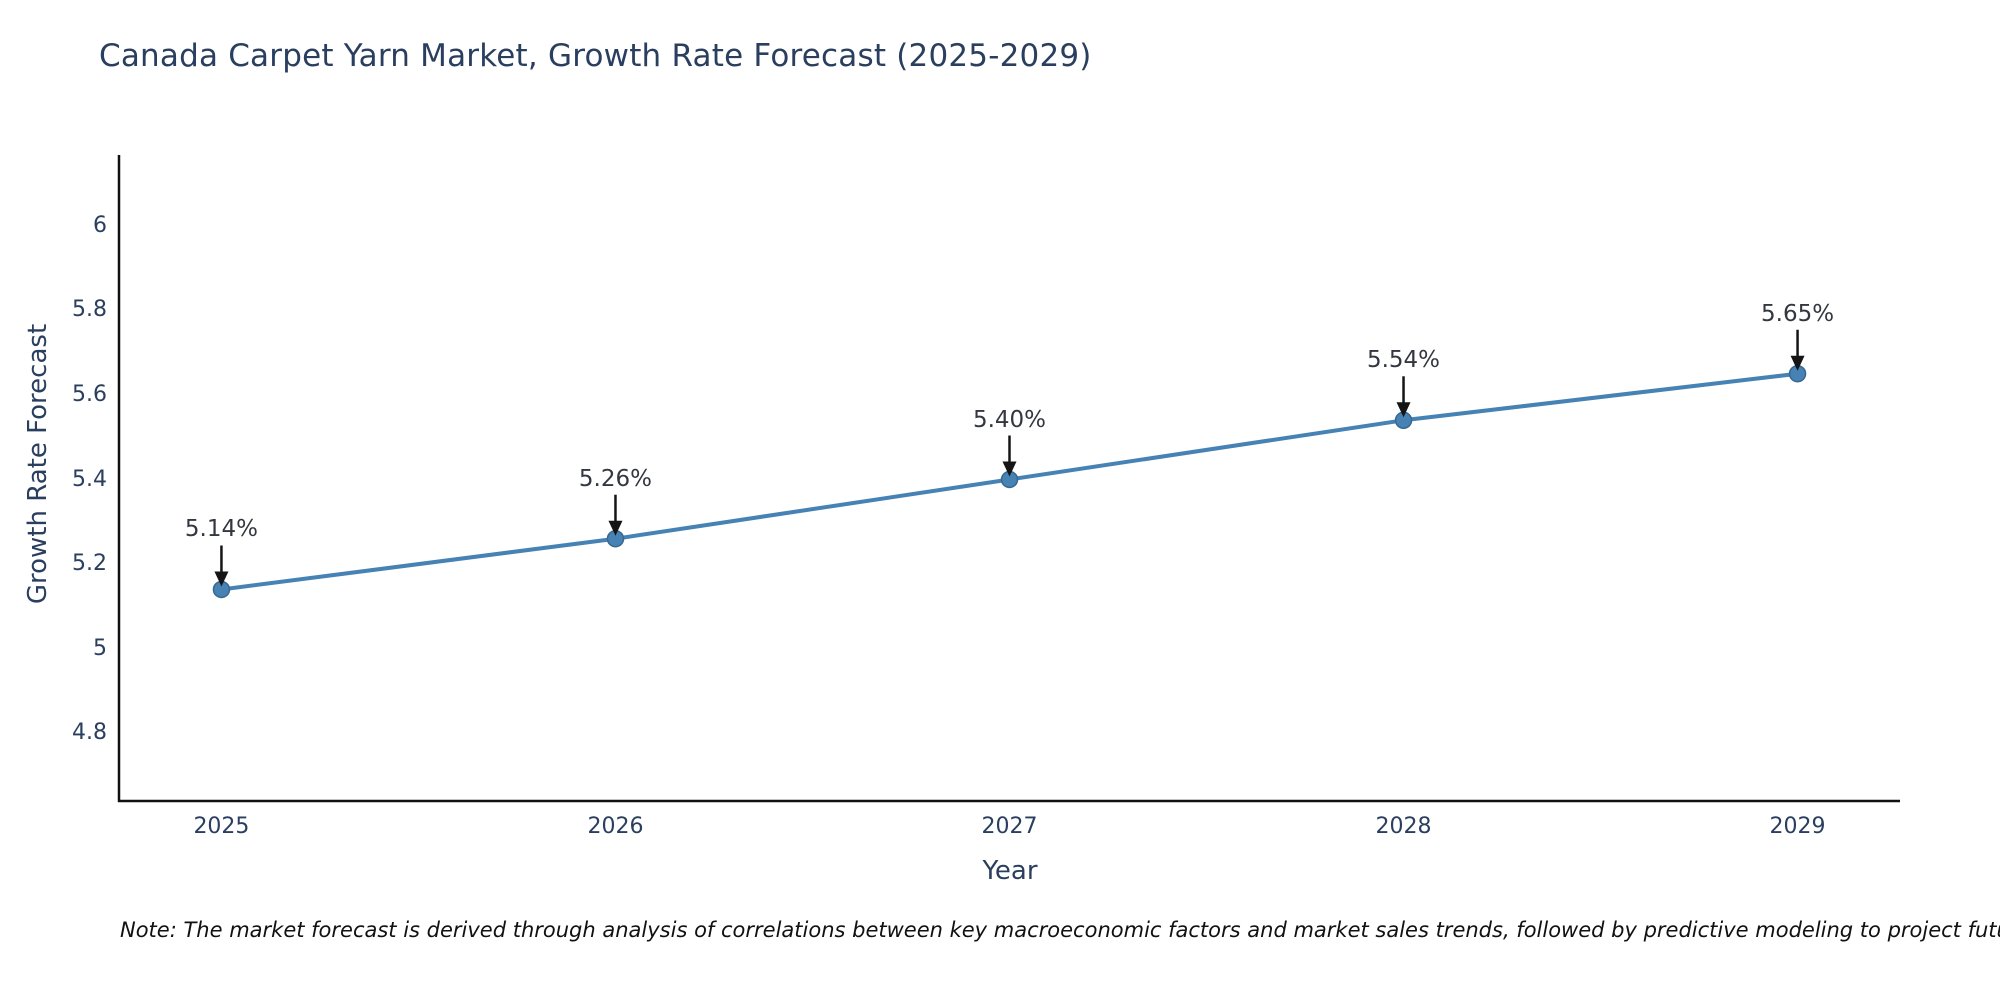 This screenshot has height=1000, width=2000. I want to click on y-tick-label: 5.2, so click(89, 564).